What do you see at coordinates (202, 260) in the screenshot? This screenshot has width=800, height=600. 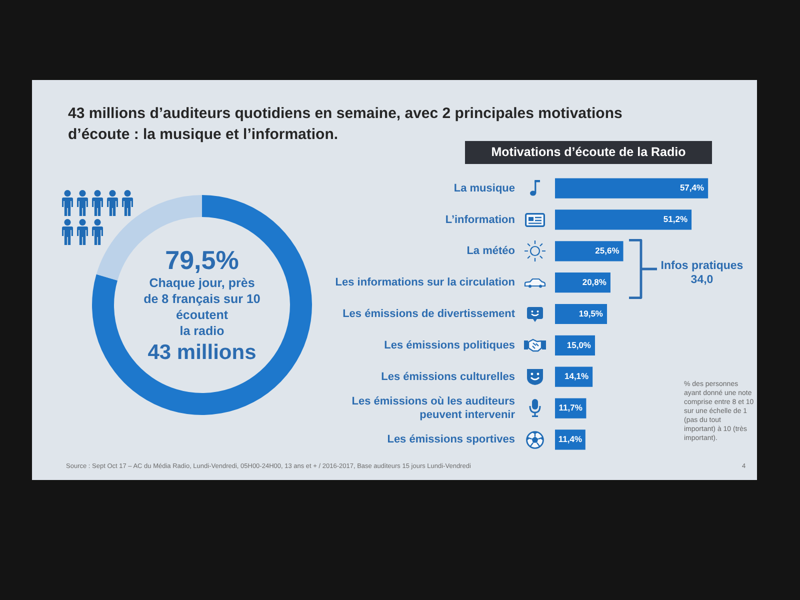 I see `text: 79,5%` at bounding box center [202, 260].